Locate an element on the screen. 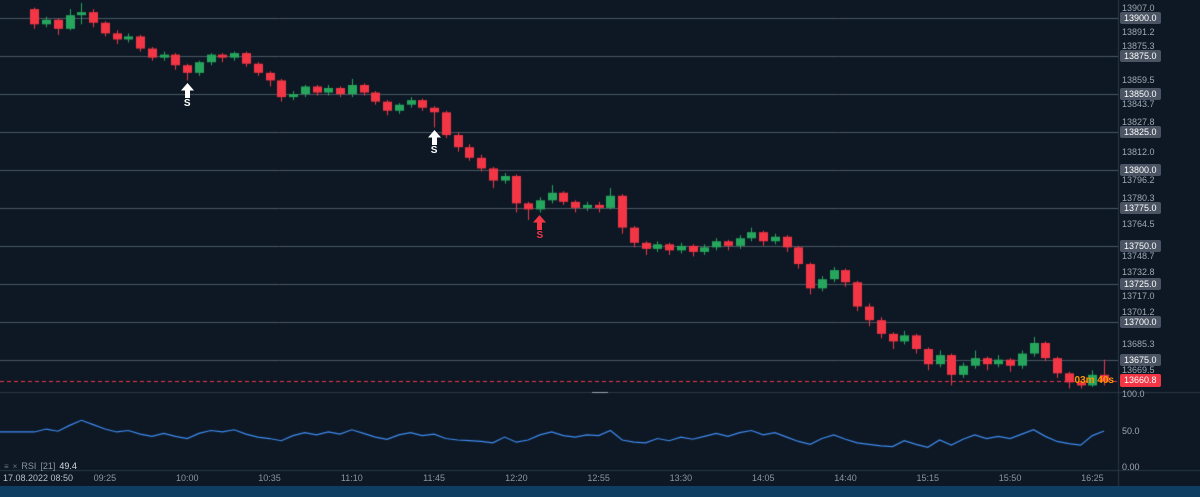 The height and width of the screenshot is (497, 1200). price-axis-tick: 13875.3 is located at coordinates (1138, 46).